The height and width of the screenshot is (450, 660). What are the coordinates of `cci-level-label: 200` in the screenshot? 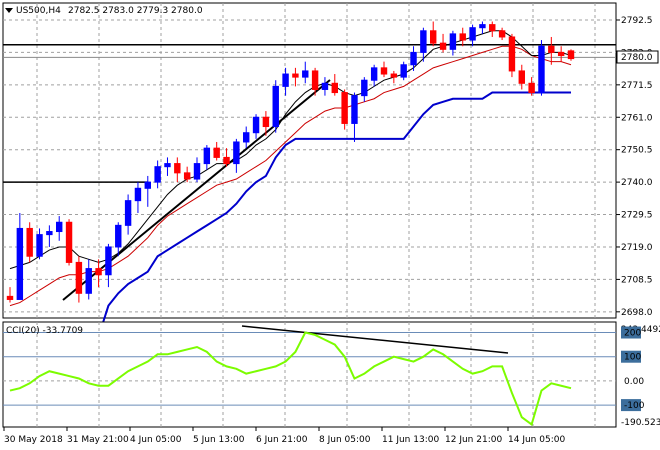 It's located at (632, 334).